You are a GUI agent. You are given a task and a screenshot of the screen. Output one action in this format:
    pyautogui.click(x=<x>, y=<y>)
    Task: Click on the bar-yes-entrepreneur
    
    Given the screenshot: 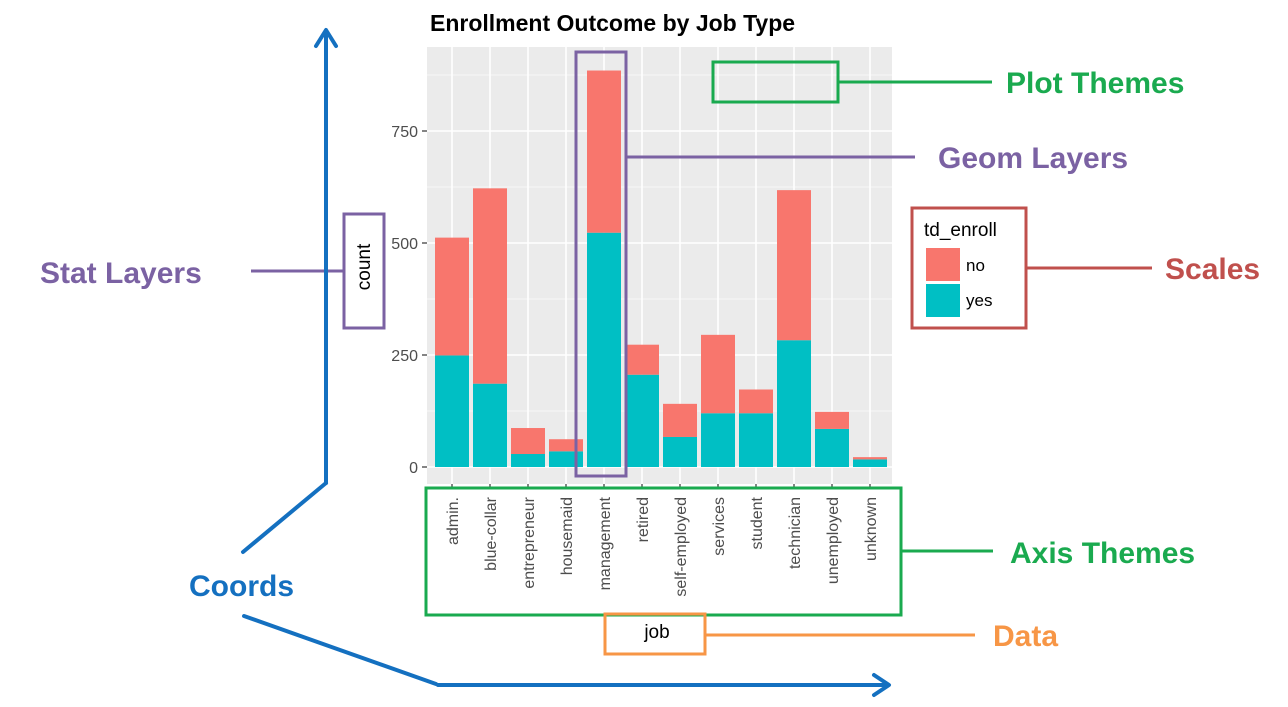 What is the action you would take?
    pyautogui.click(x=528, y=460)
    